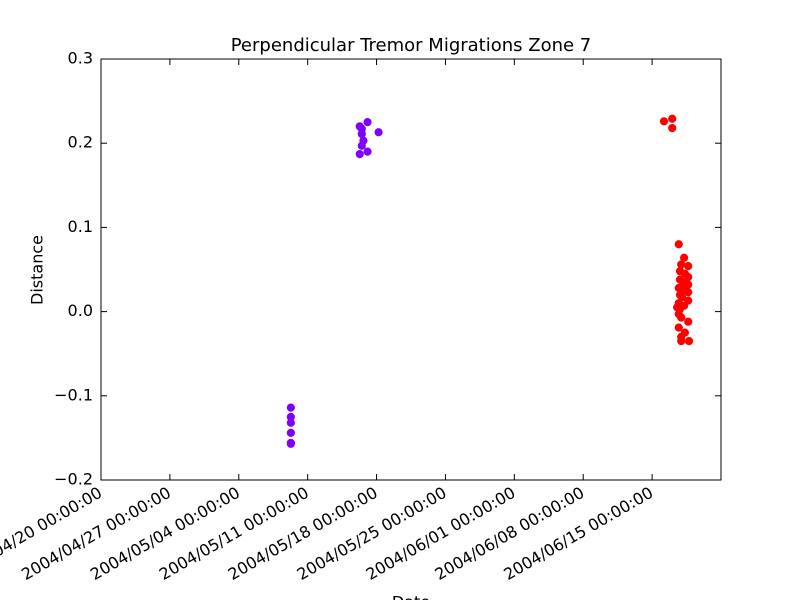 Image resolution: width=800 pixels, height=600 pixels. I want to click on y-tick-label: 0.1, so click(80, 226).